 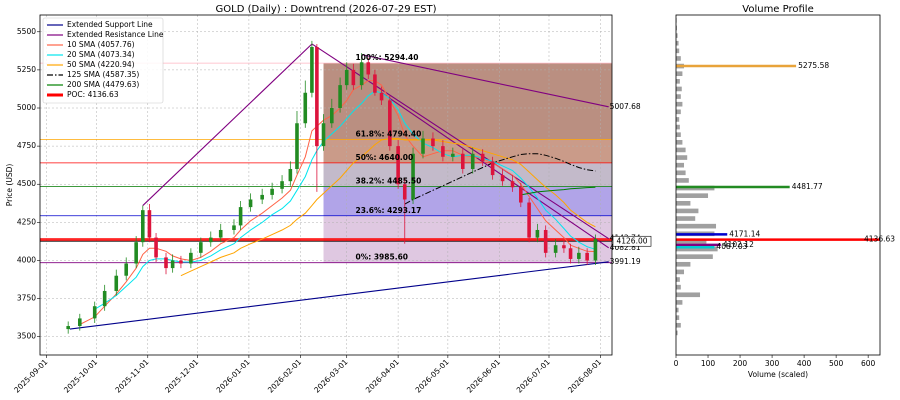 I want to click on y-tick-label: 5000, so click(x=26, y=107).